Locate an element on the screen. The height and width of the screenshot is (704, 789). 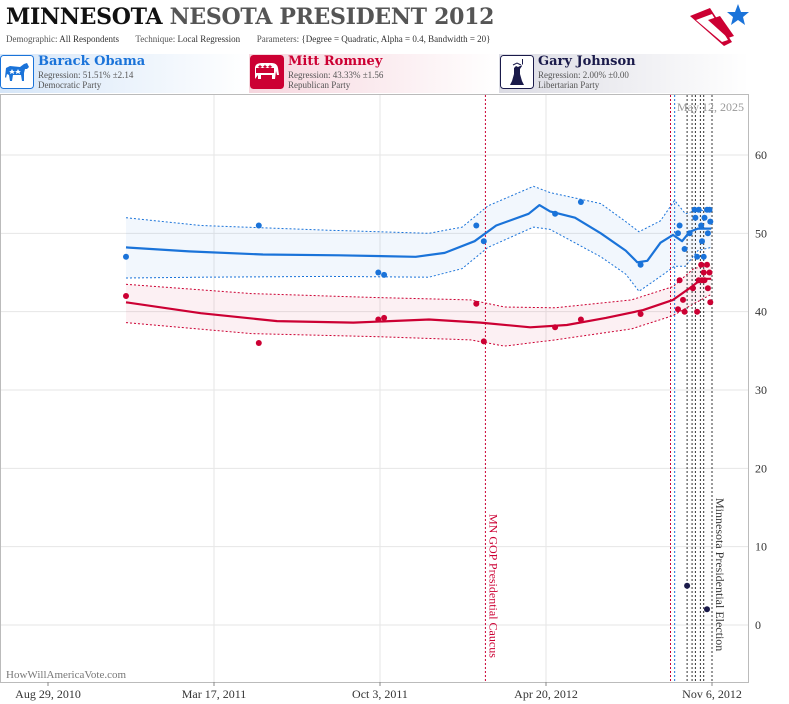
x-tick-label: Mar 17, 2011 is located at coordinates (214, 694).